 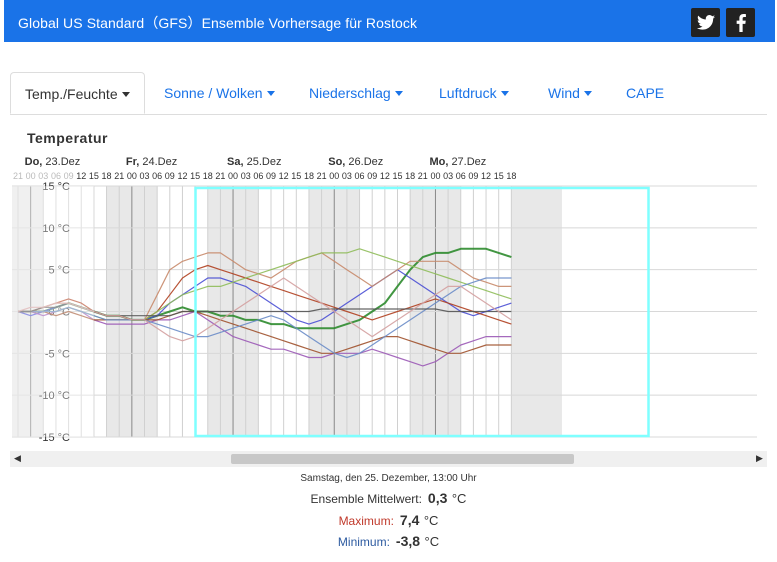 I want to click on tab-cape: CAPE, so click(x=645, y=93).